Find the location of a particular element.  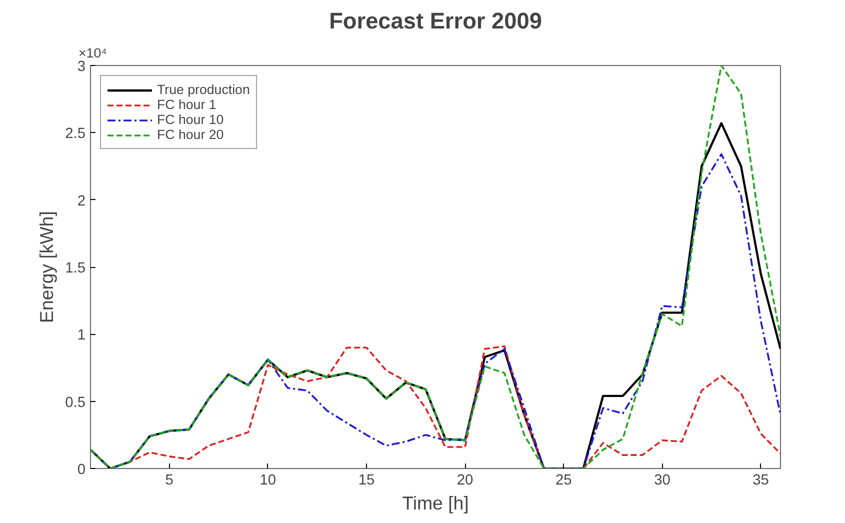

y-axis-title: Energy [kWh] is located at coordinates (47, 267).